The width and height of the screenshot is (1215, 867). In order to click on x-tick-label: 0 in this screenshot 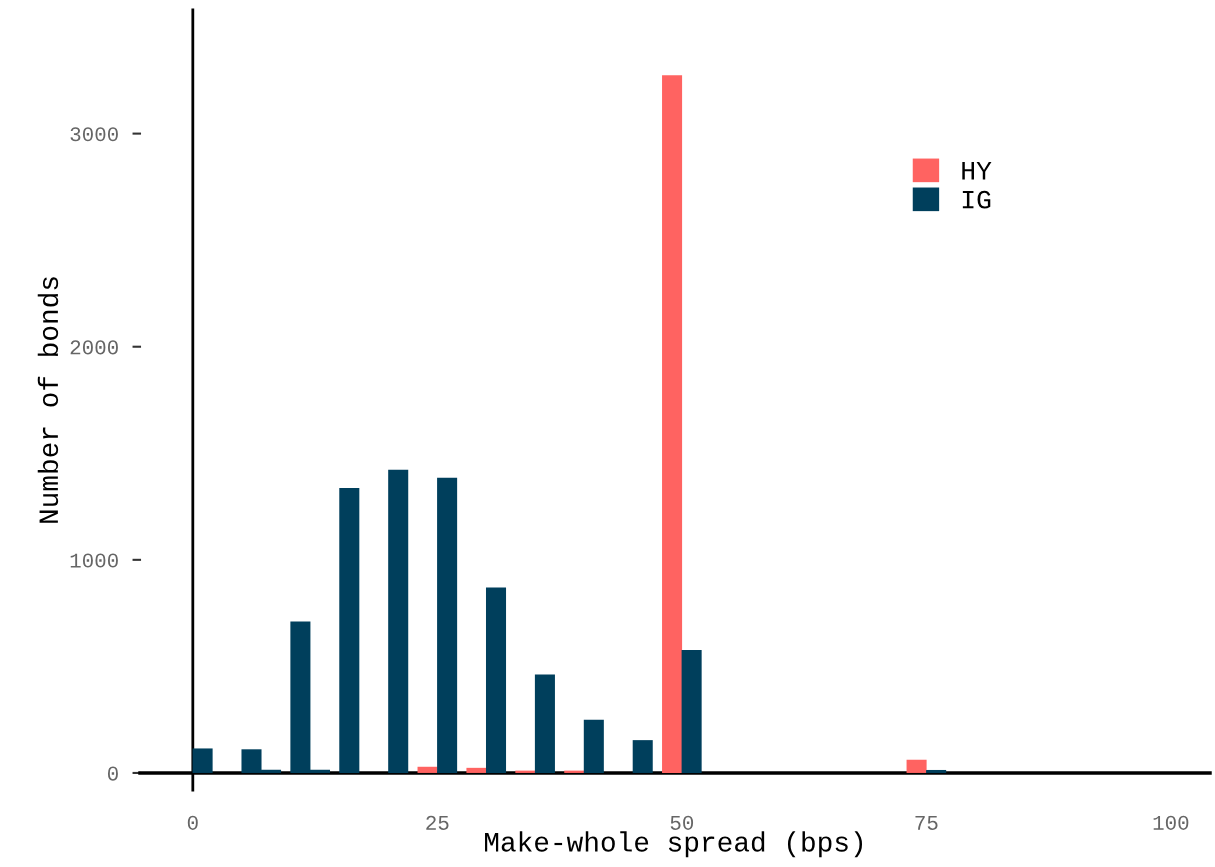, I will do `click(192, 822)`.